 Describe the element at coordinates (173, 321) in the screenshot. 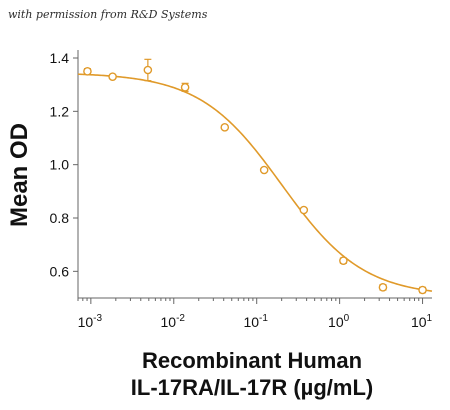

I see `x-tick-label: 10⁻²` at that location.